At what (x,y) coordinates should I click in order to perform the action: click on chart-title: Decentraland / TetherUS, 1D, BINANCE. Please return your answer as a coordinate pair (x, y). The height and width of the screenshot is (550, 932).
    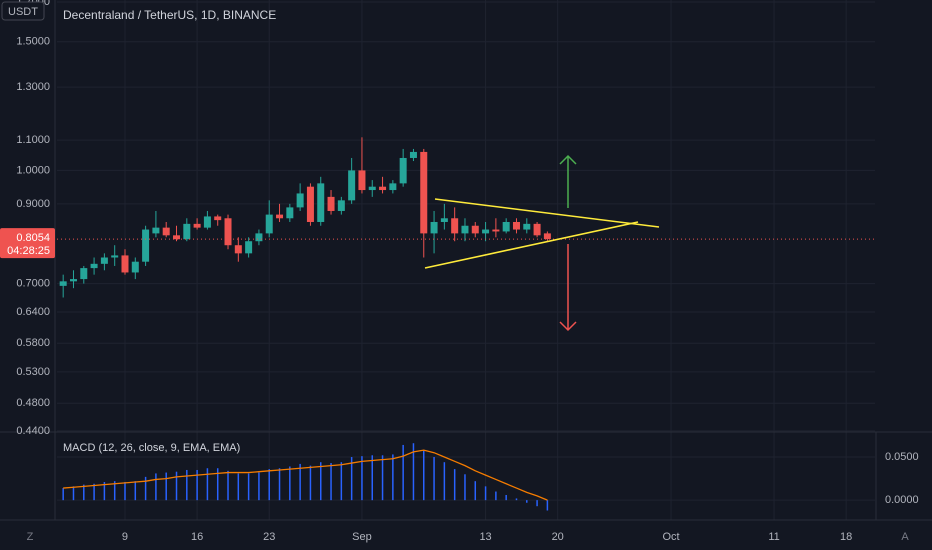
    Looking at the image, I should click on (169, 15).